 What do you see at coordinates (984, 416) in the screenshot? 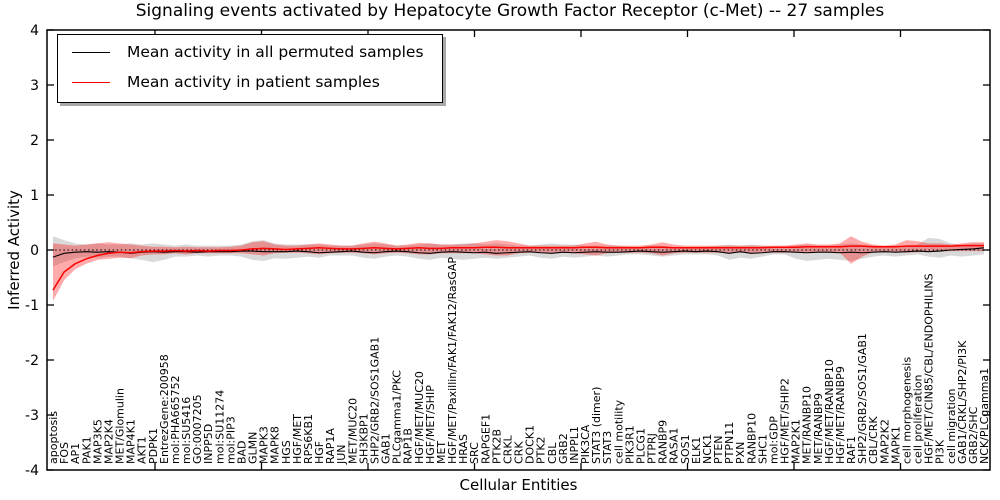
I see `x-category-label: NCK/PLCgamma1` at bounding box center [984, 416].